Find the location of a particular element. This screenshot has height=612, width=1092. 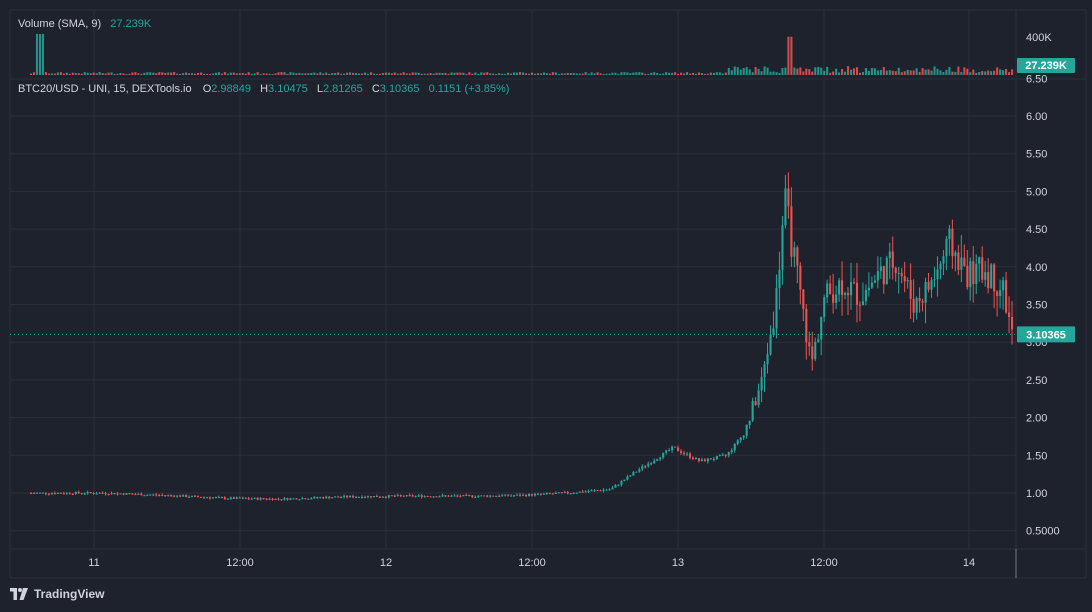

symbol-title: BTC20/USD - UNI, 15, DEXTools.io is located at coordinates (105, 89).